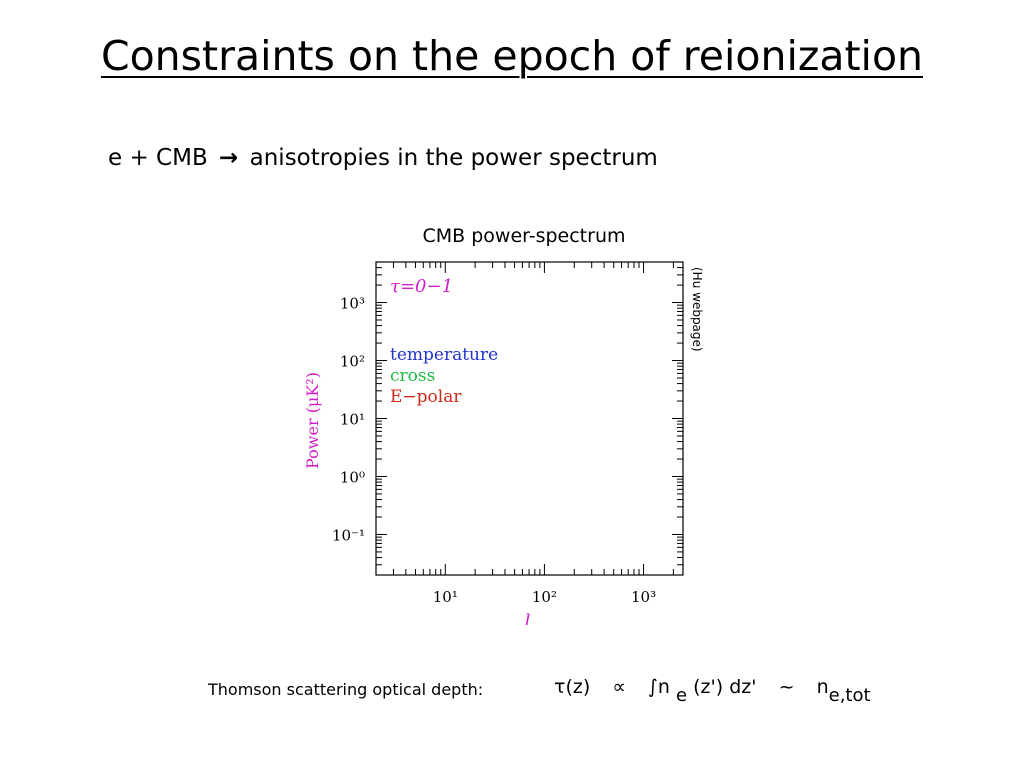  I want to click on credit-text: (Hu webpage), so click(697, 309).